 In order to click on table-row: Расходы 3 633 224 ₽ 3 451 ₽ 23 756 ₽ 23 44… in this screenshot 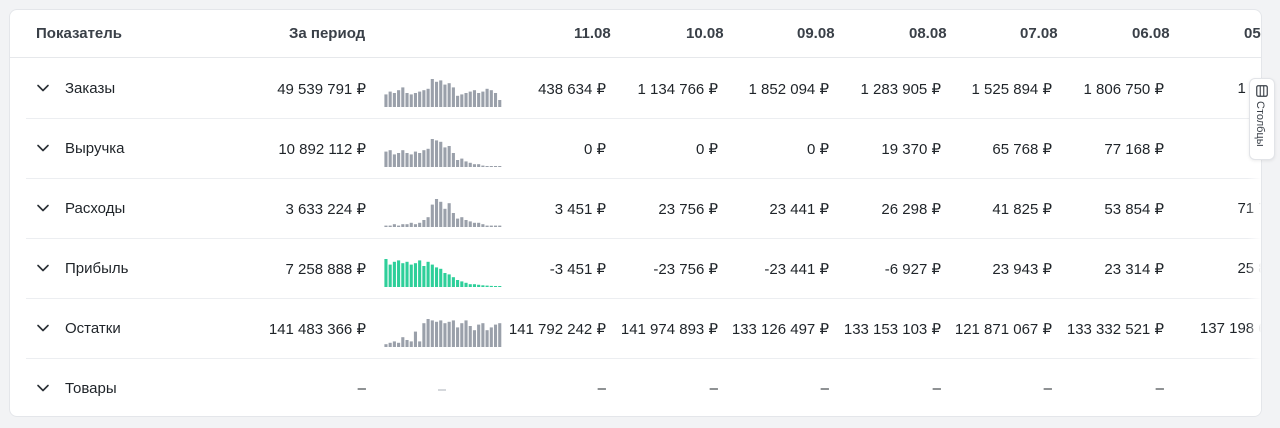, I will do `click(643, 209)`.